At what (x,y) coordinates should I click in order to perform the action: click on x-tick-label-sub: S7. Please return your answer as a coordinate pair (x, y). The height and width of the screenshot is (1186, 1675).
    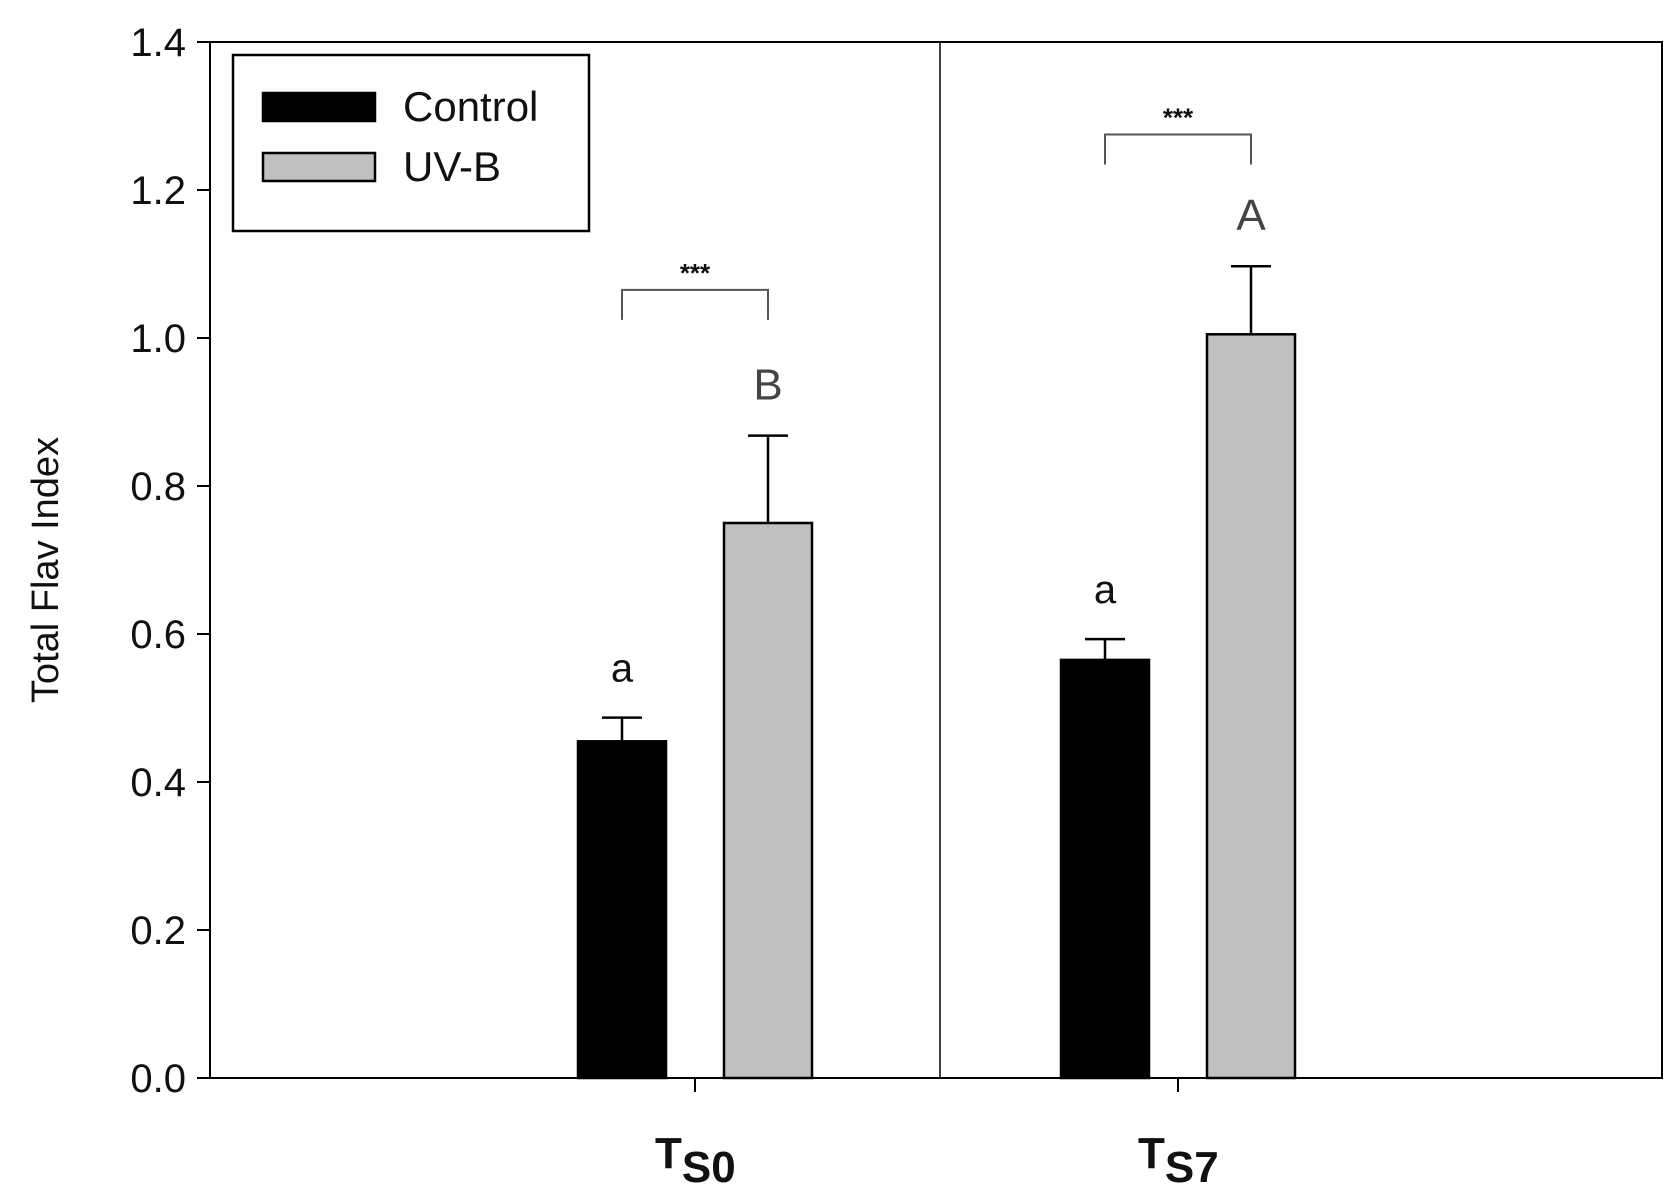
    Looking at the image, I should click on (1192, 1164).